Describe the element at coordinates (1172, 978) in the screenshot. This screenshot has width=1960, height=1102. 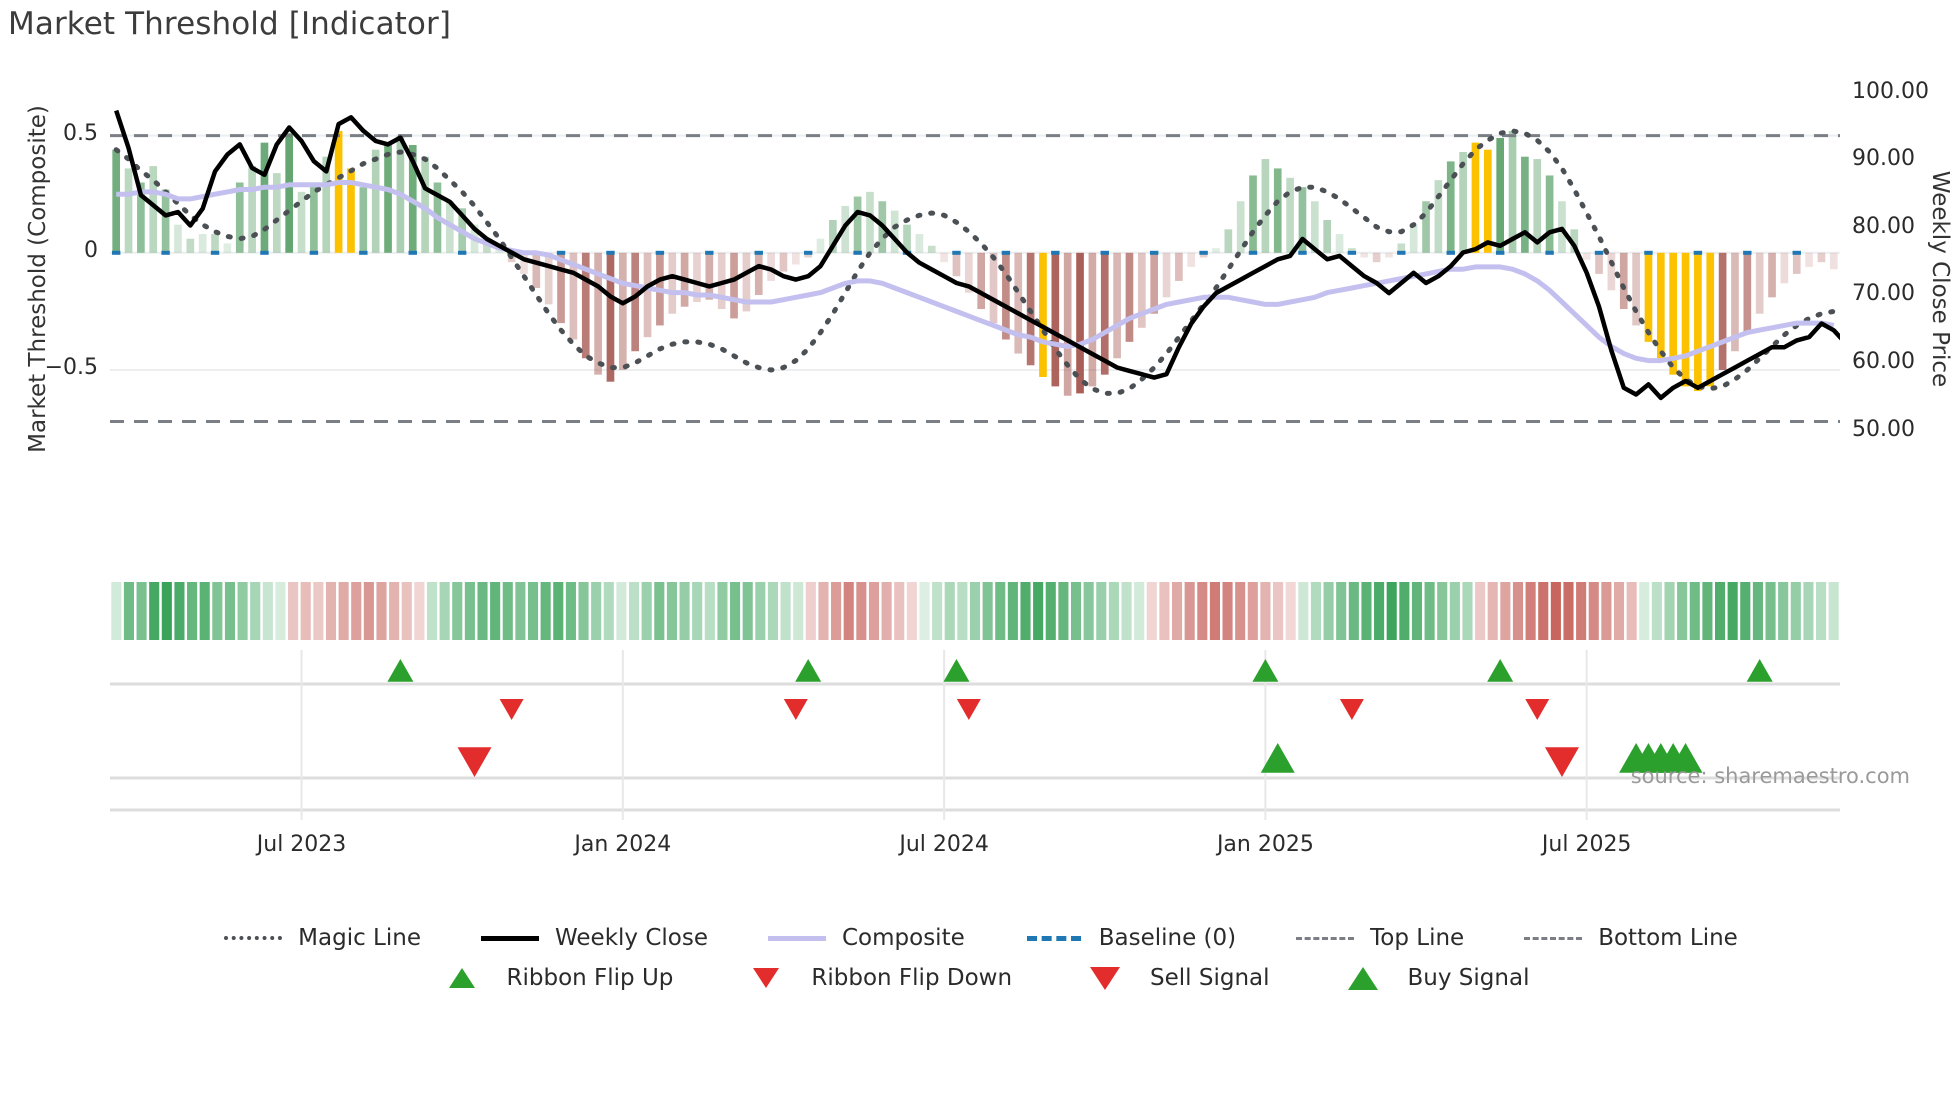
I see `legend-item: Sell Signal` at that location.